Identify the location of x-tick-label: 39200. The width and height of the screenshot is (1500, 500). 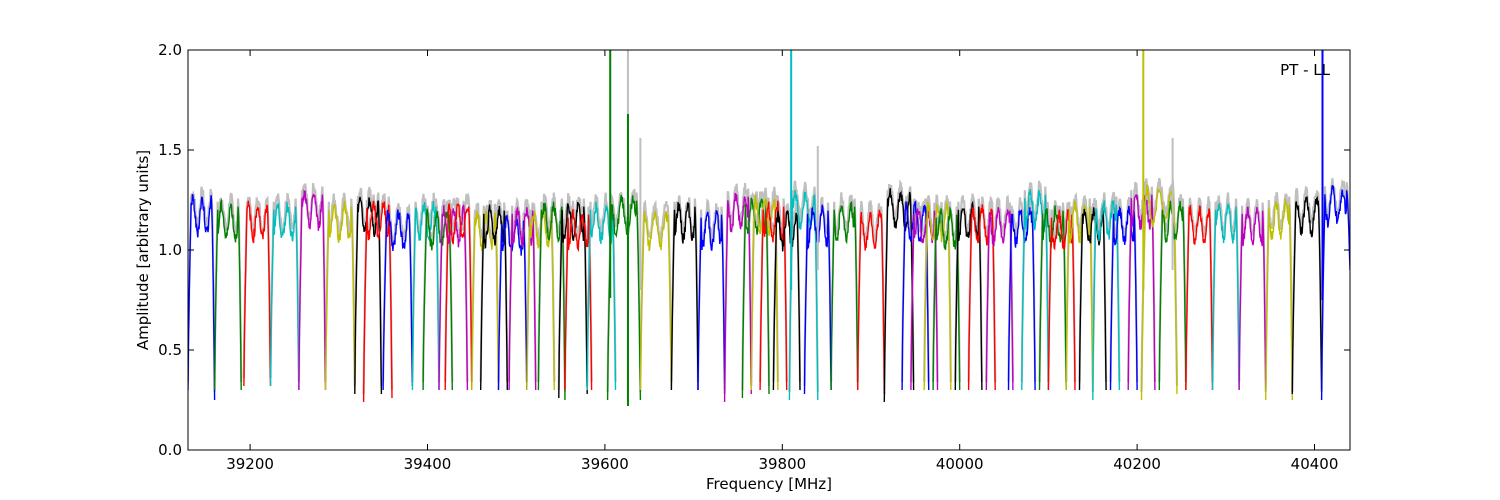
(250, 464).